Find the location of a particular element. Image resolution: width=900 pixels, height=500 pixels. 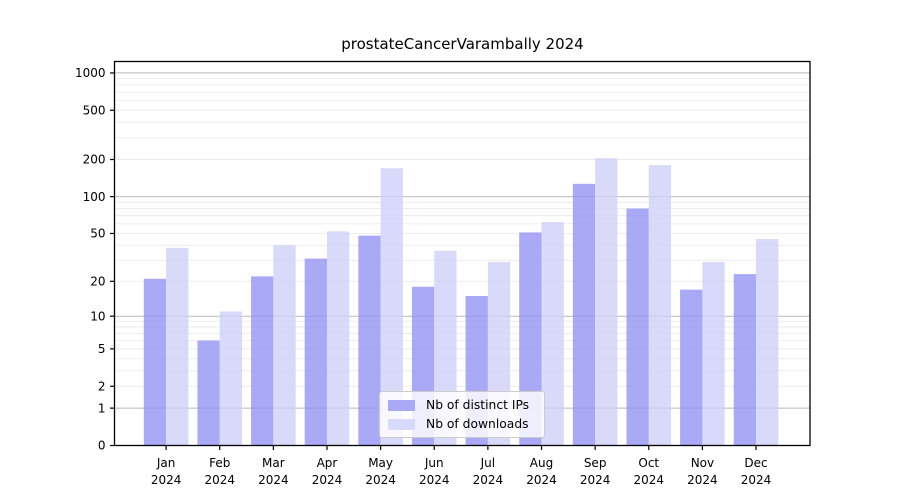

x-tick-label-may: May 2024 is located at coordinates (380, 471).